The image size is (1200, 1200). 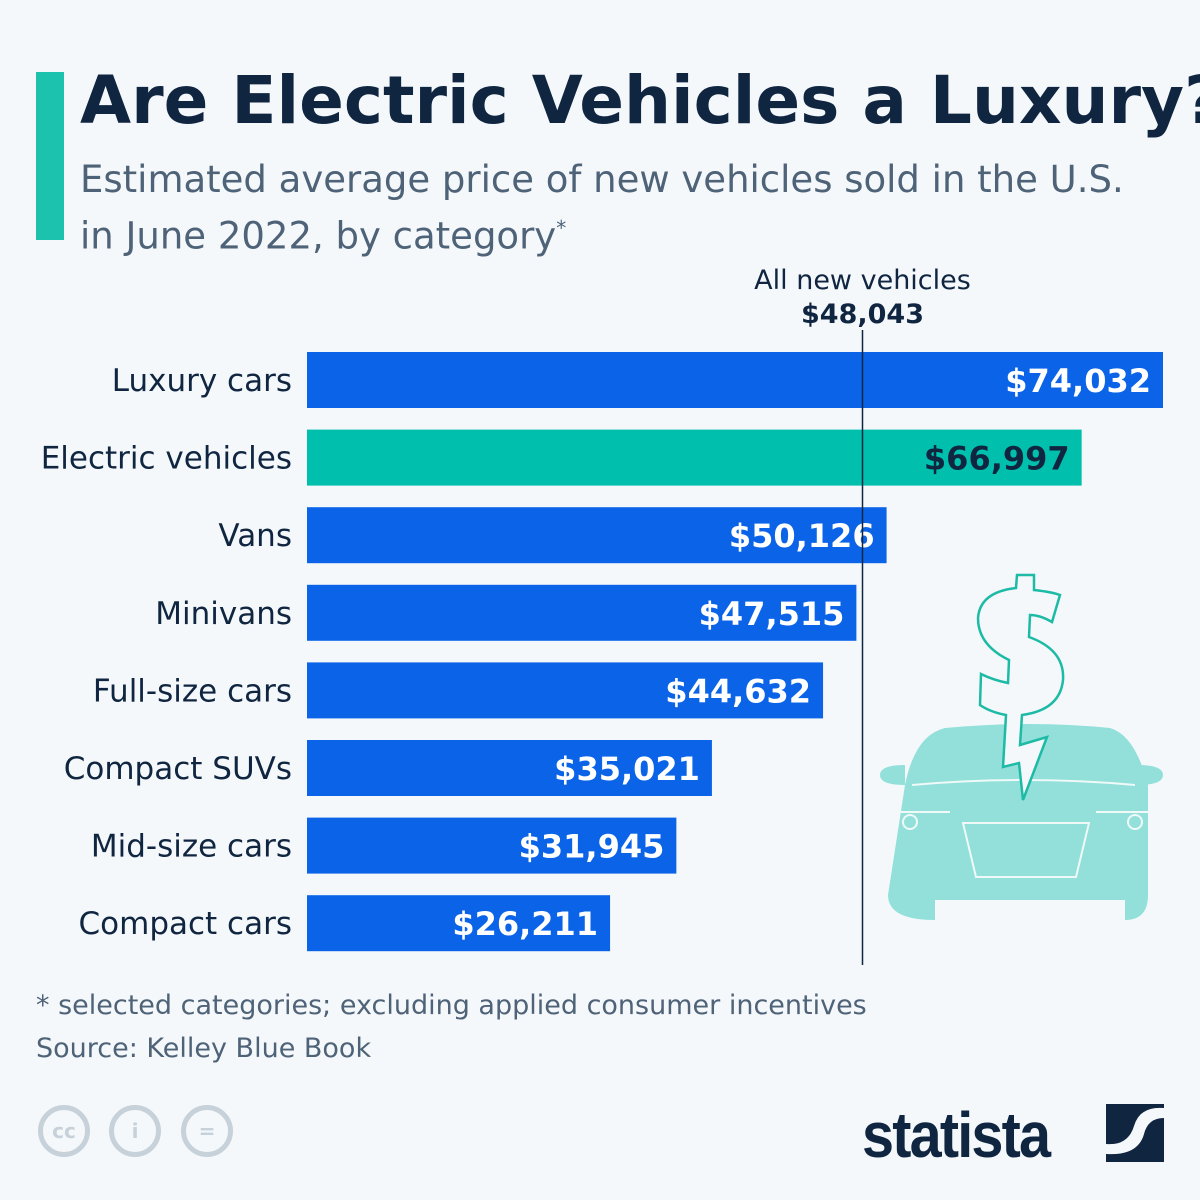 What do you see at coordinates (640, 100) in the screenshot?
I see `chart-title: Are Electric Vehicles a Luxury?` at bounding box center [640, 100].